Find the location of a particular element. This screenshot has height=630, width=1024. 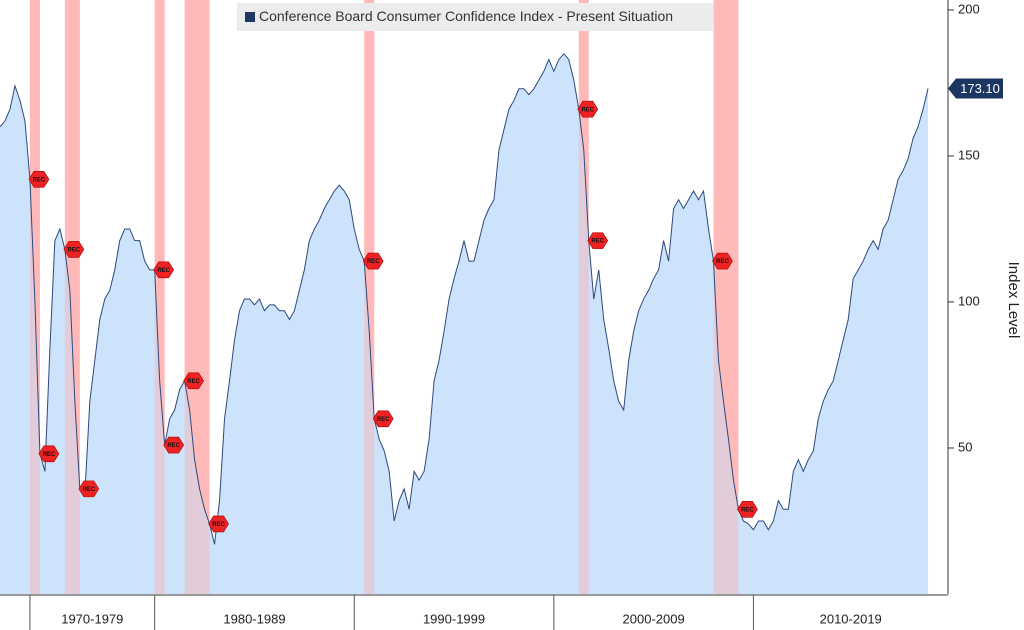

x-decade-label: 1990-1999 is located at coordinates (454, 618).